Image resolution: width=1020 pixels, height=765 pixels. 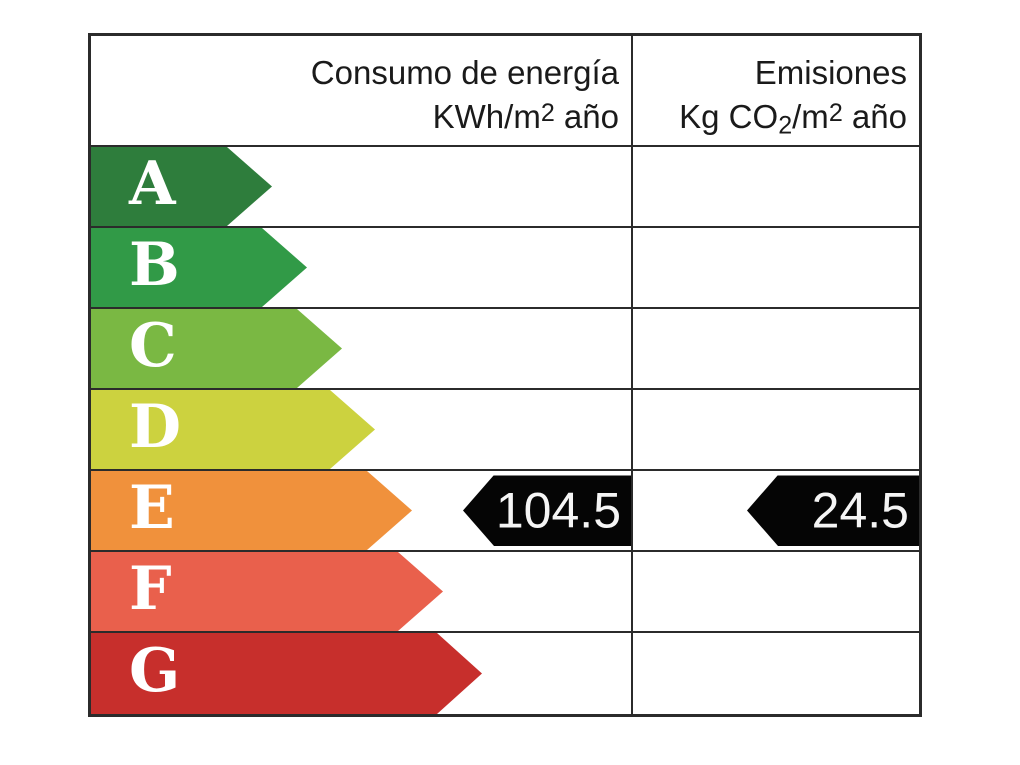 What do you see at coordinates (830, 72) in the screenshot?
I see `emissions-header-line1: Emisiones` at bounding box center [830, 72].